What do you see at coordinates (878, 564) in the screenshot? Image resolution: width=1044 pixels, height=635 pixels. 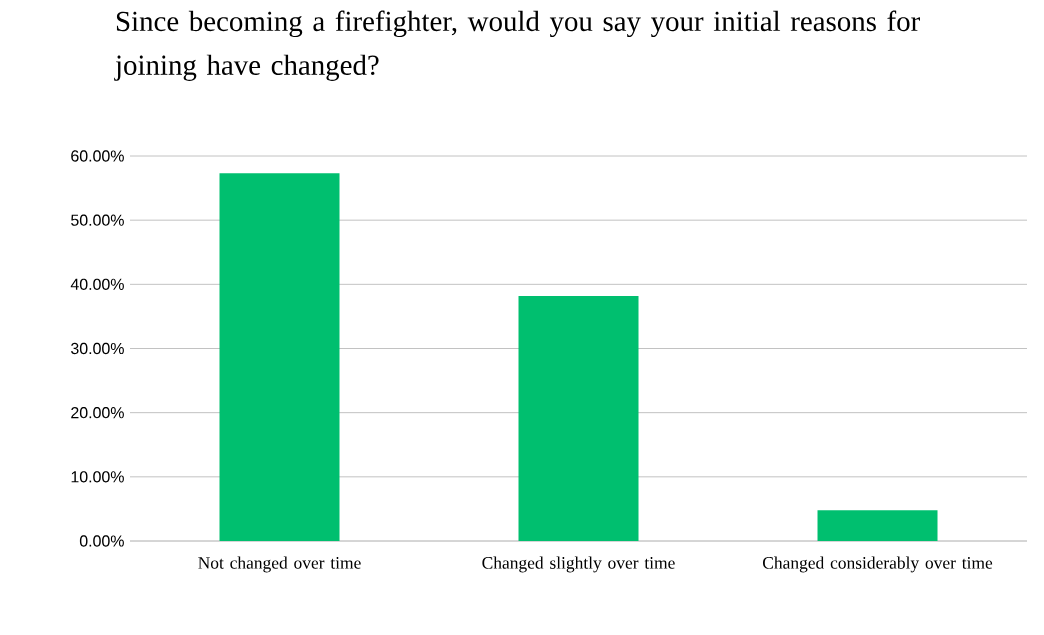 I see `x-tick-label: Changed considerably over time` at bounding box center [878, 564].